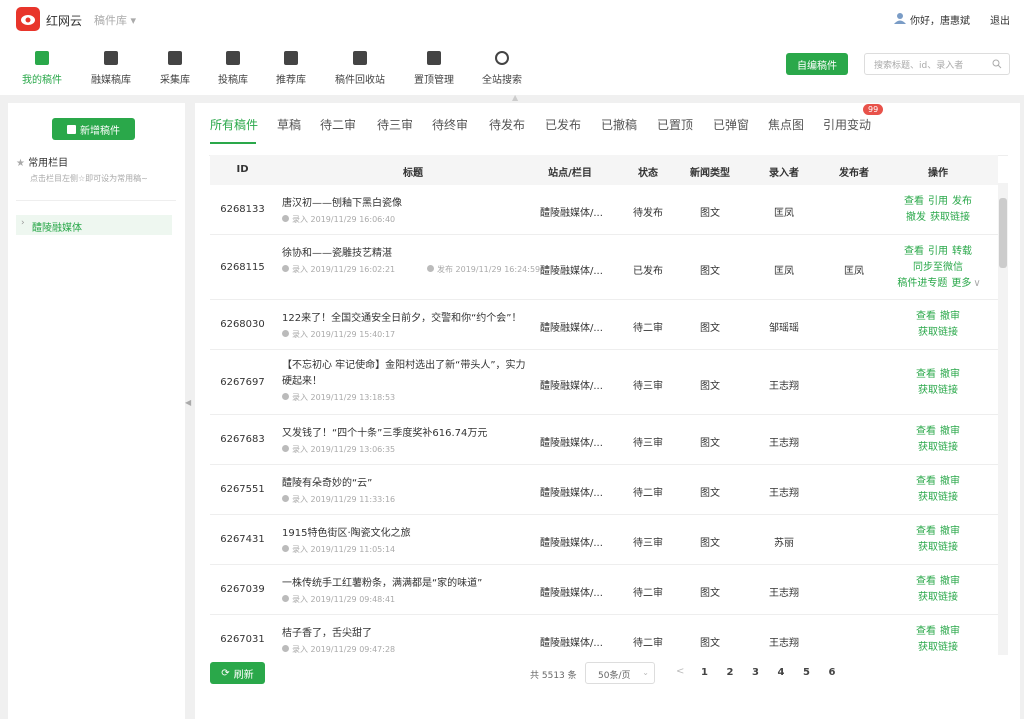 Image resolution: width=1024 pixels, height=719 pixels. What do you see at coordinates (237, 673) in the screenshot?
I see `refresh-button: ⟳ 刷新` at bounding box center [237, 673].